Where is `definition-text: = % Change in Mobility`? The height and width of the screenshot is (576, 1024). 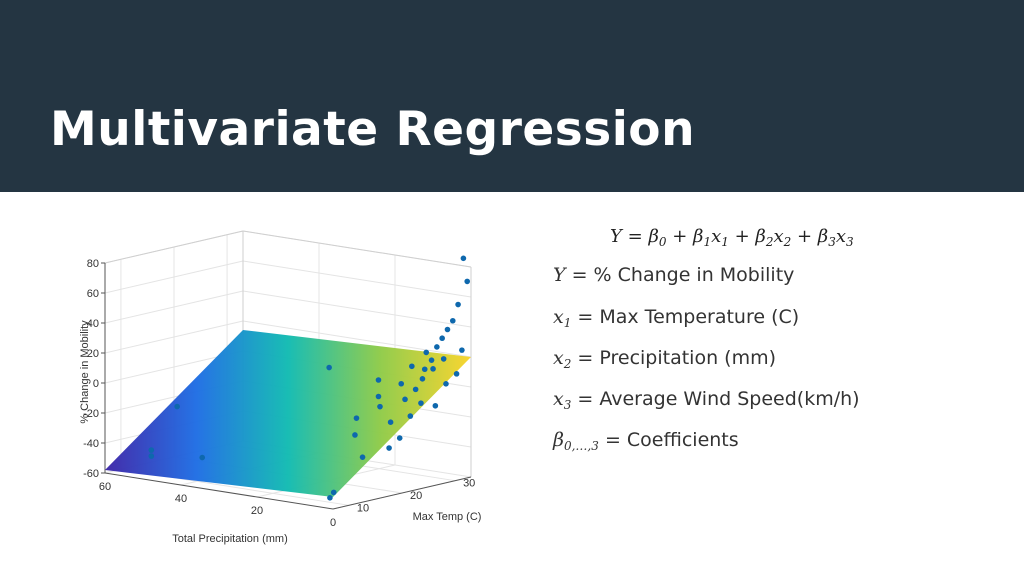
definition-text: = % Change in Mobility is located at coordinates (683, 275).